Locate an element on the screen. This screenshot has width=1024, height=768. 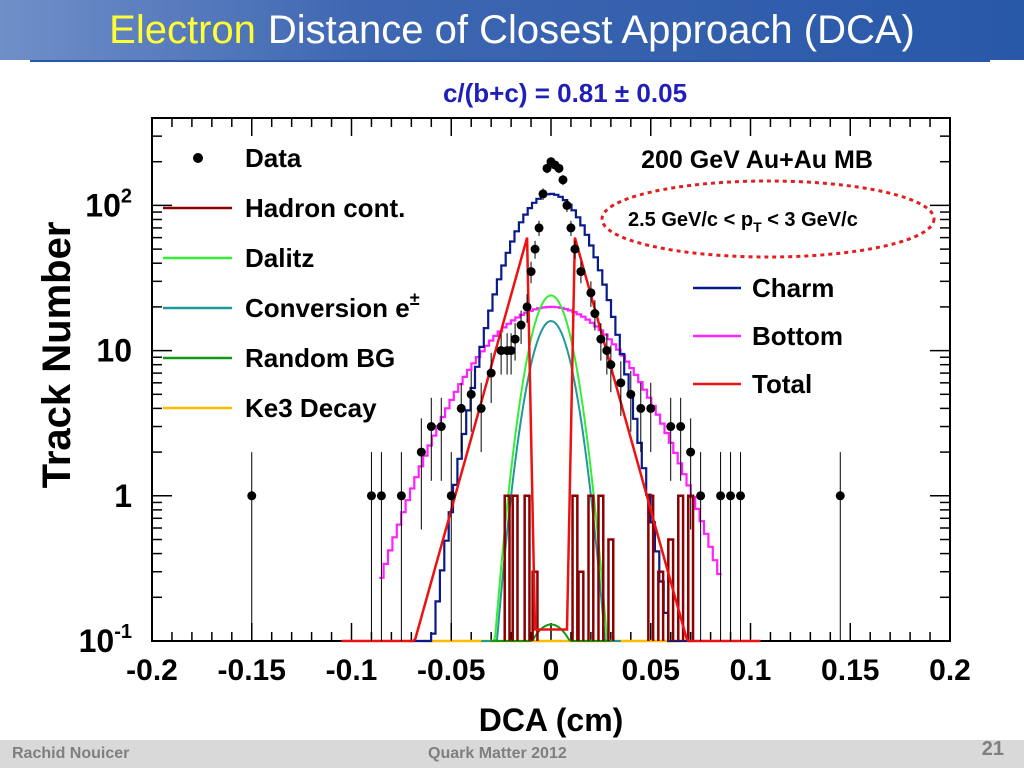
page-number: 21 is located at coordinates (992, 749).